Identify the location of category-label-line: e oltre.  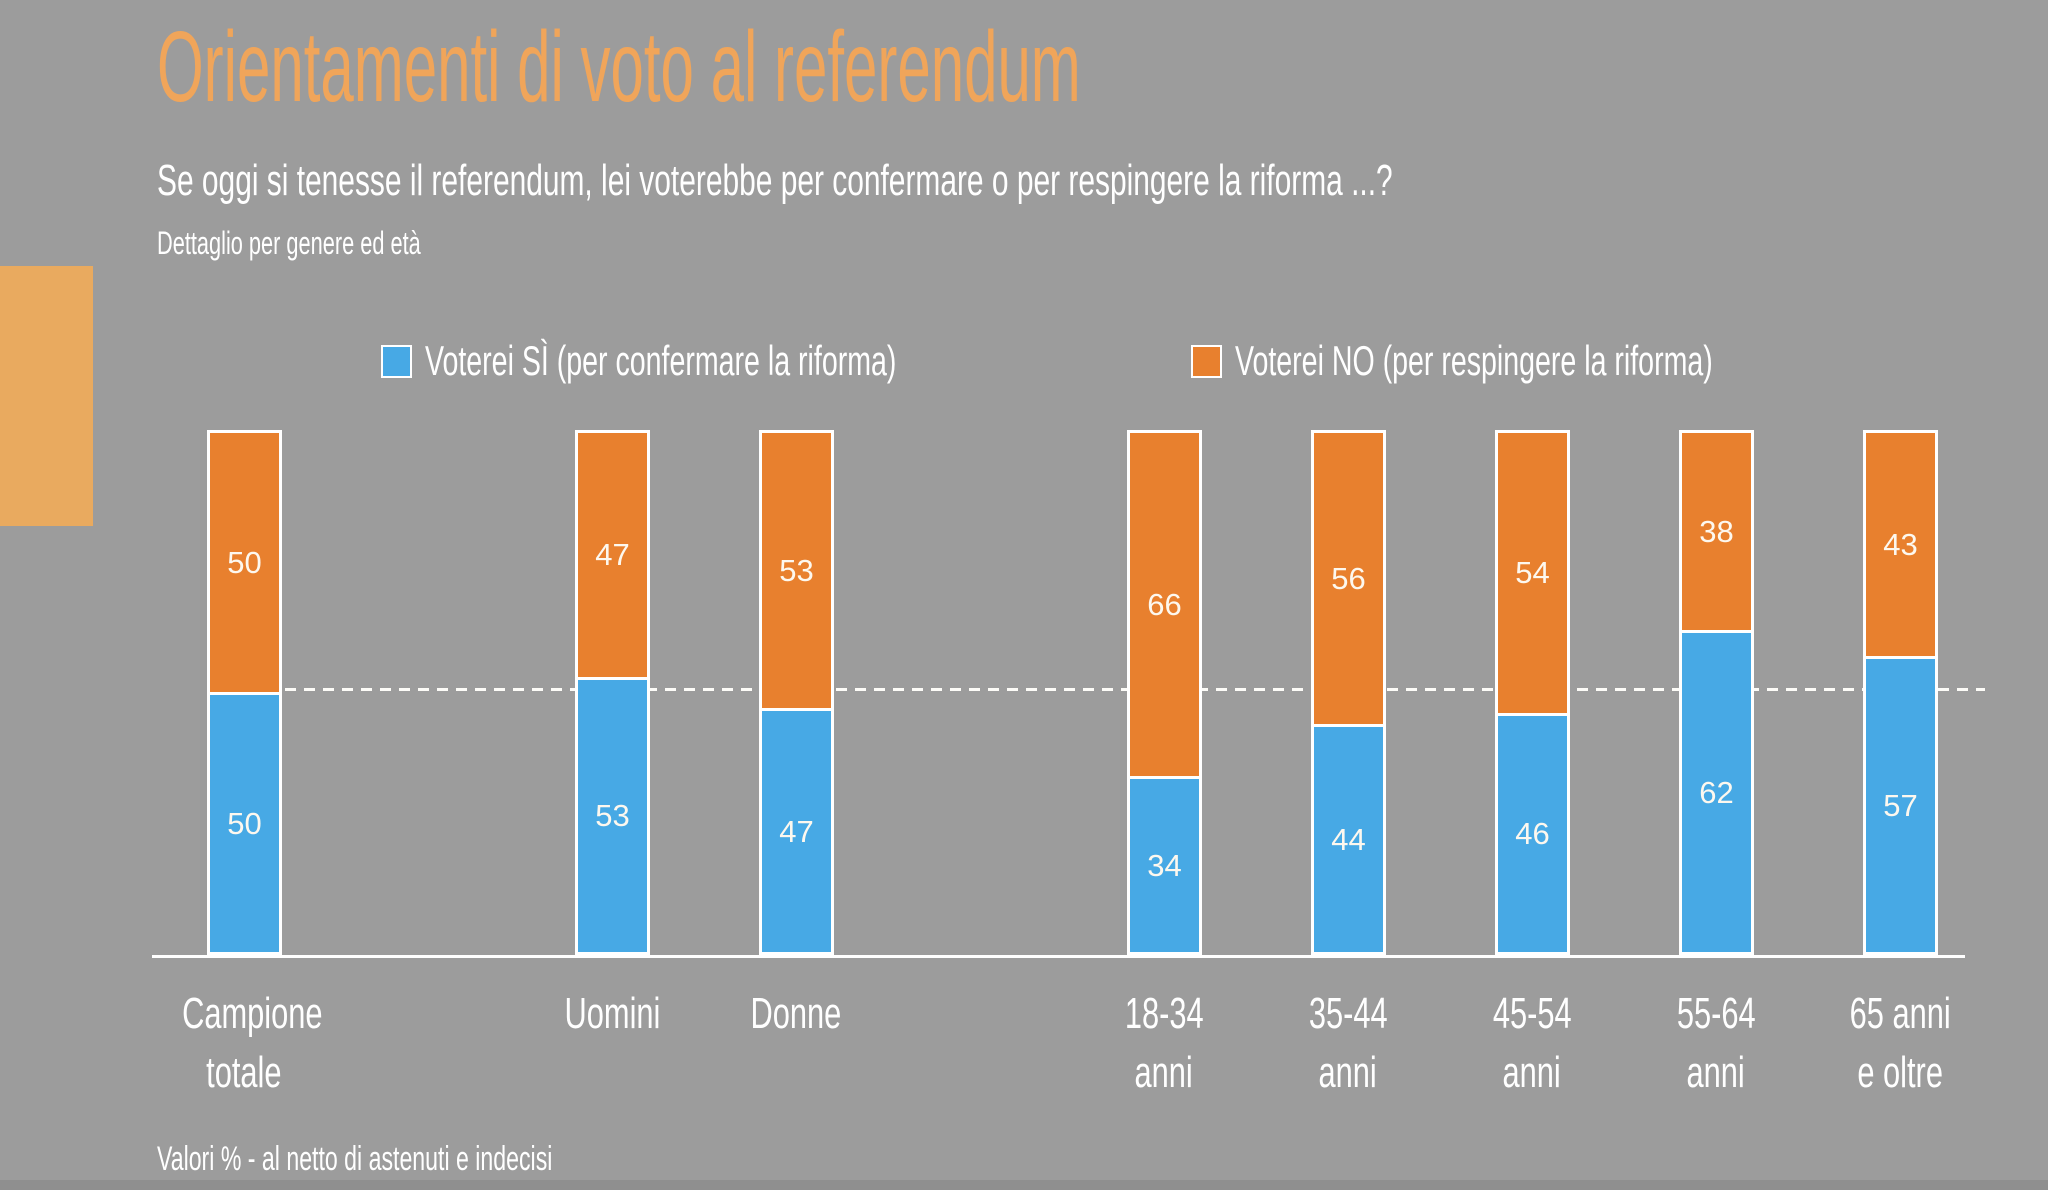
(1900, 1072).